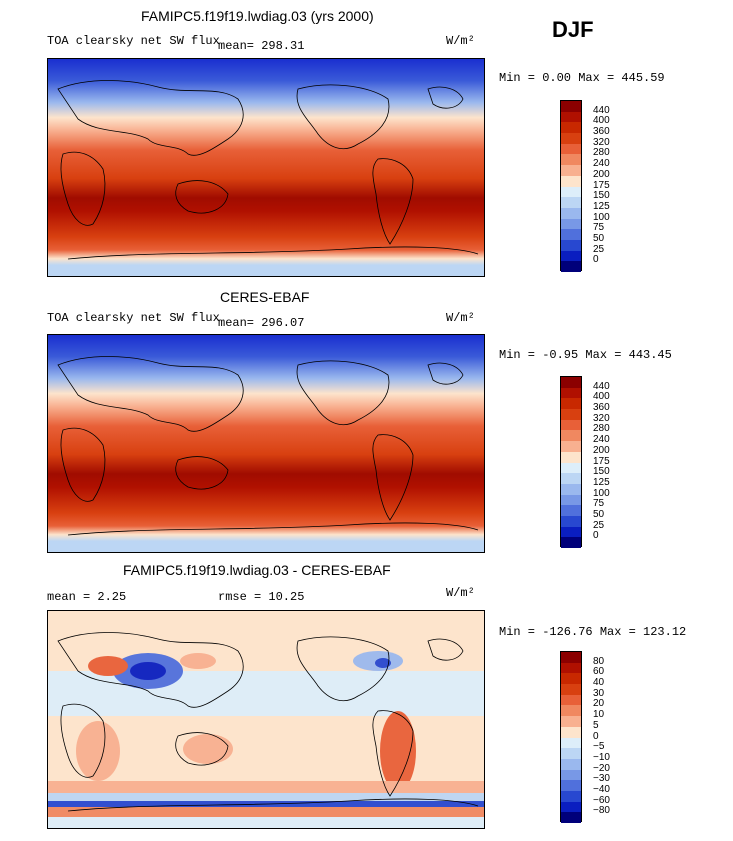 Image resolution: width=733 pixels, height=841 pixels. What do you see at coordinates (265, 297) in the screenshot?
I see `panel2-title: CERES-EBAF` at bounding box center [265, 297].